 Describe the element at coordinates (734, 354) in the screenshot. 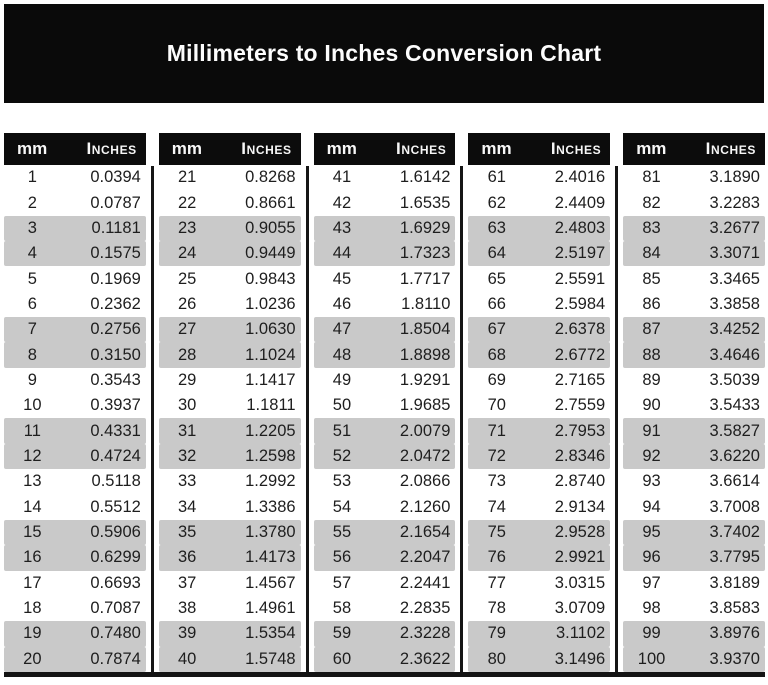

I see `inches-value: 3.4646` at that location.